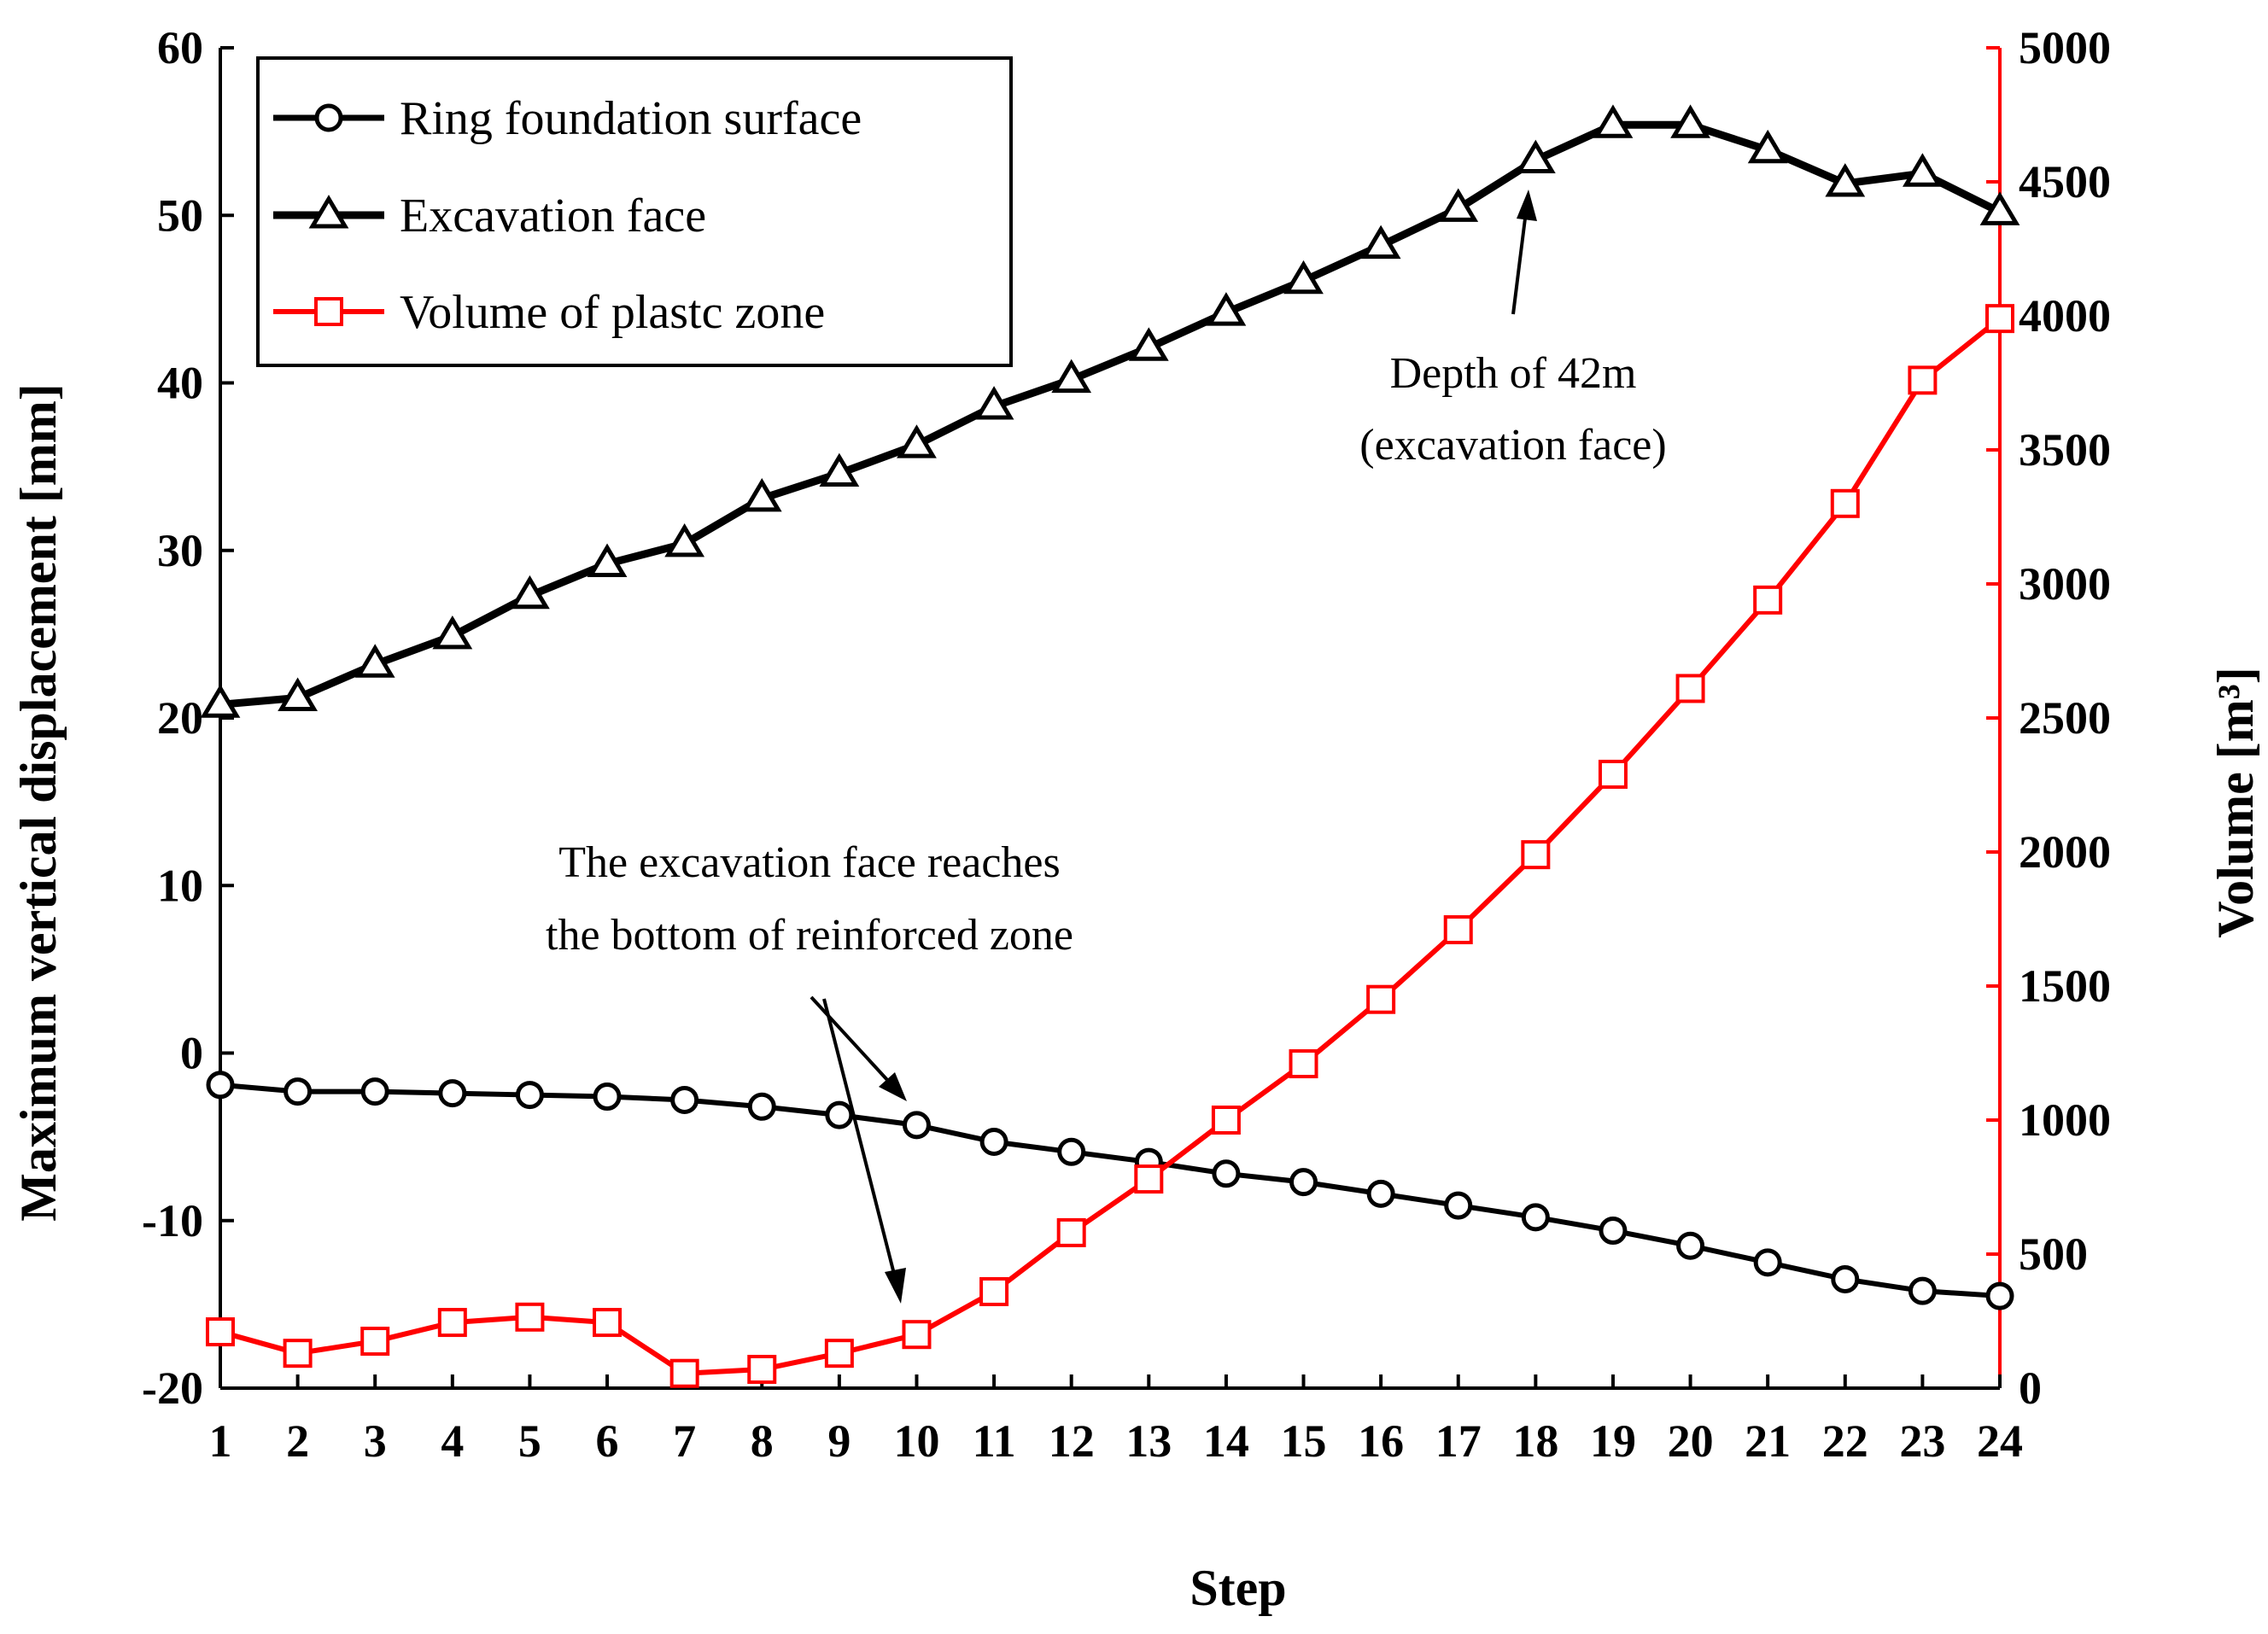 This screenshot has width=2268, height=1634. I want to click on x-tick-label: 2, so click(297, 1441).